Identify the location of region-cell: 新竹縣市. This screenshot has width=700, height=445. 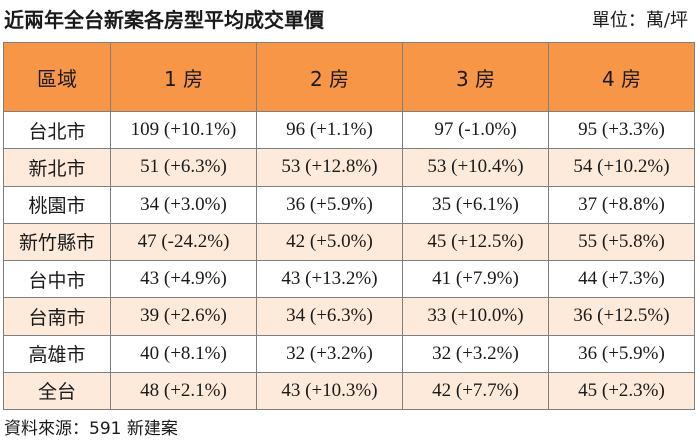
(57, 242).